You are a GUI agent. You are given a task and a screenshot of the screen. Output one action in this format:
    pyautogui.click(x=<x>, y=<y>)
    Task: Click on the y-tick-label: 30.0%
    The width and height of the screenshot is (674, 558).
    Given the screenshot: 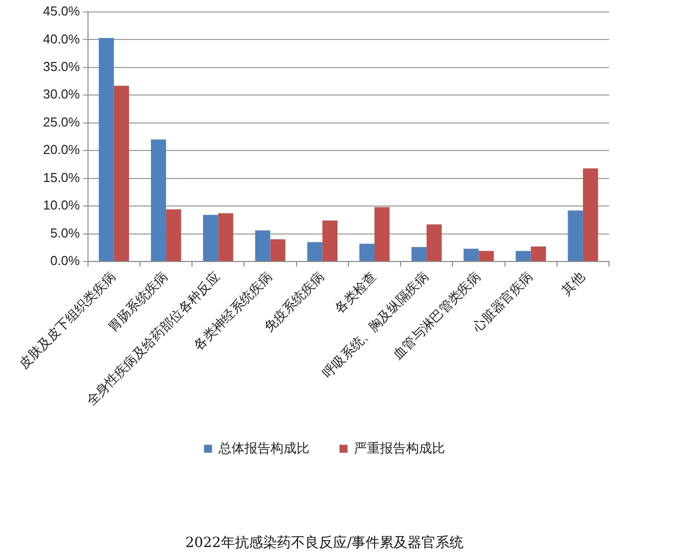 What is the action you would take?
    pyautogui.click(x=61, y=94)
    